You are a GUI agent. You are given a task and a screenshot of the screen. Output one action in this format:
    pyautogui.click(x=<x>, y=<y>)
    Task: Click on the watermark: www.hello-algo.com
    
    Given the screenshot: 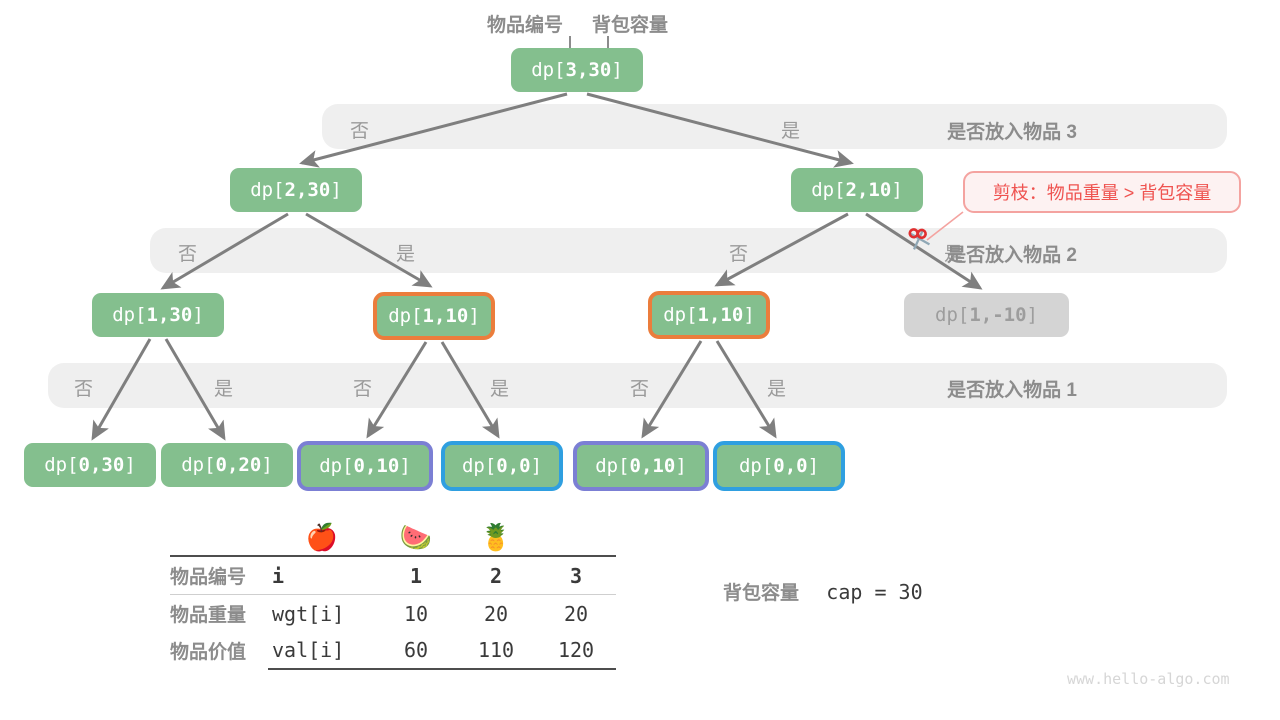 What is the action you would take?
    pyautogui.click(x=1148, y=679)
    